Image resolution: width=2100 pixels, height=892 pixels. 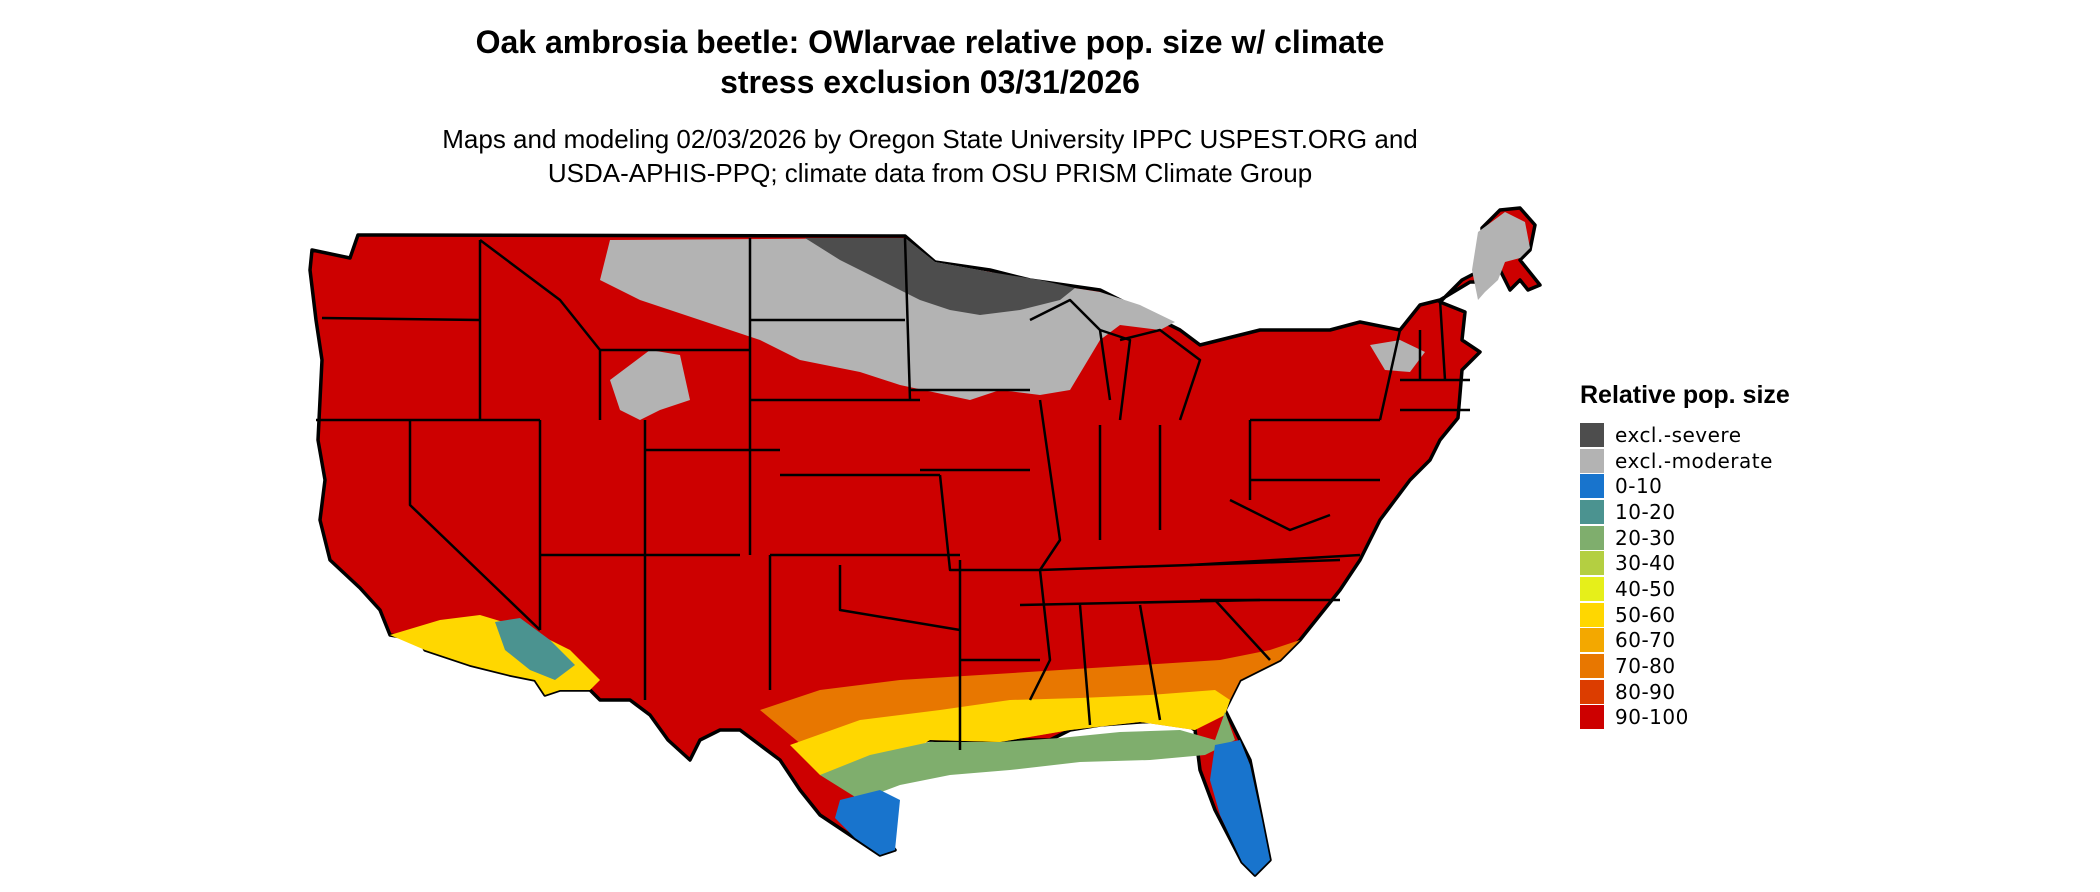 I want to click on state-boundary-wi-mi, so click(x=1070, y=349).